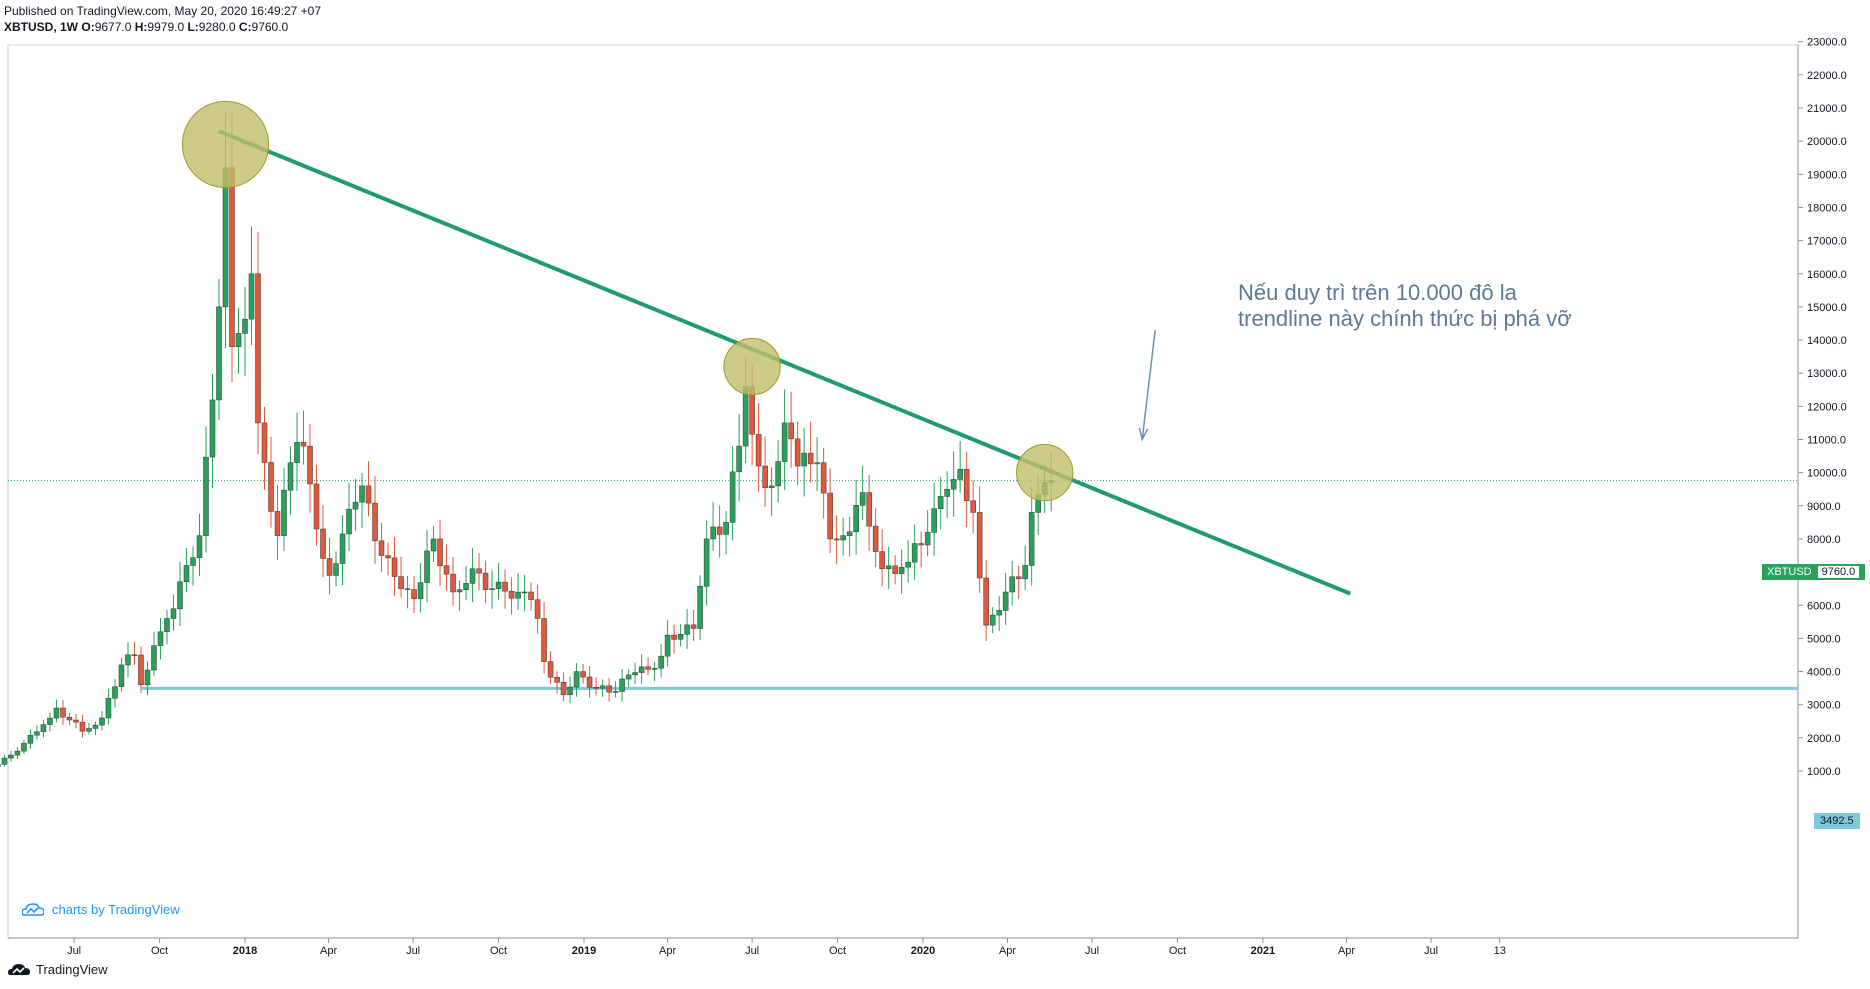 Image resolution: width=1870 pixels, height=989 pixels. Describe the element at coordinates (270, 27) in the screenshot. I see `close-value: 9760.0` at that location.